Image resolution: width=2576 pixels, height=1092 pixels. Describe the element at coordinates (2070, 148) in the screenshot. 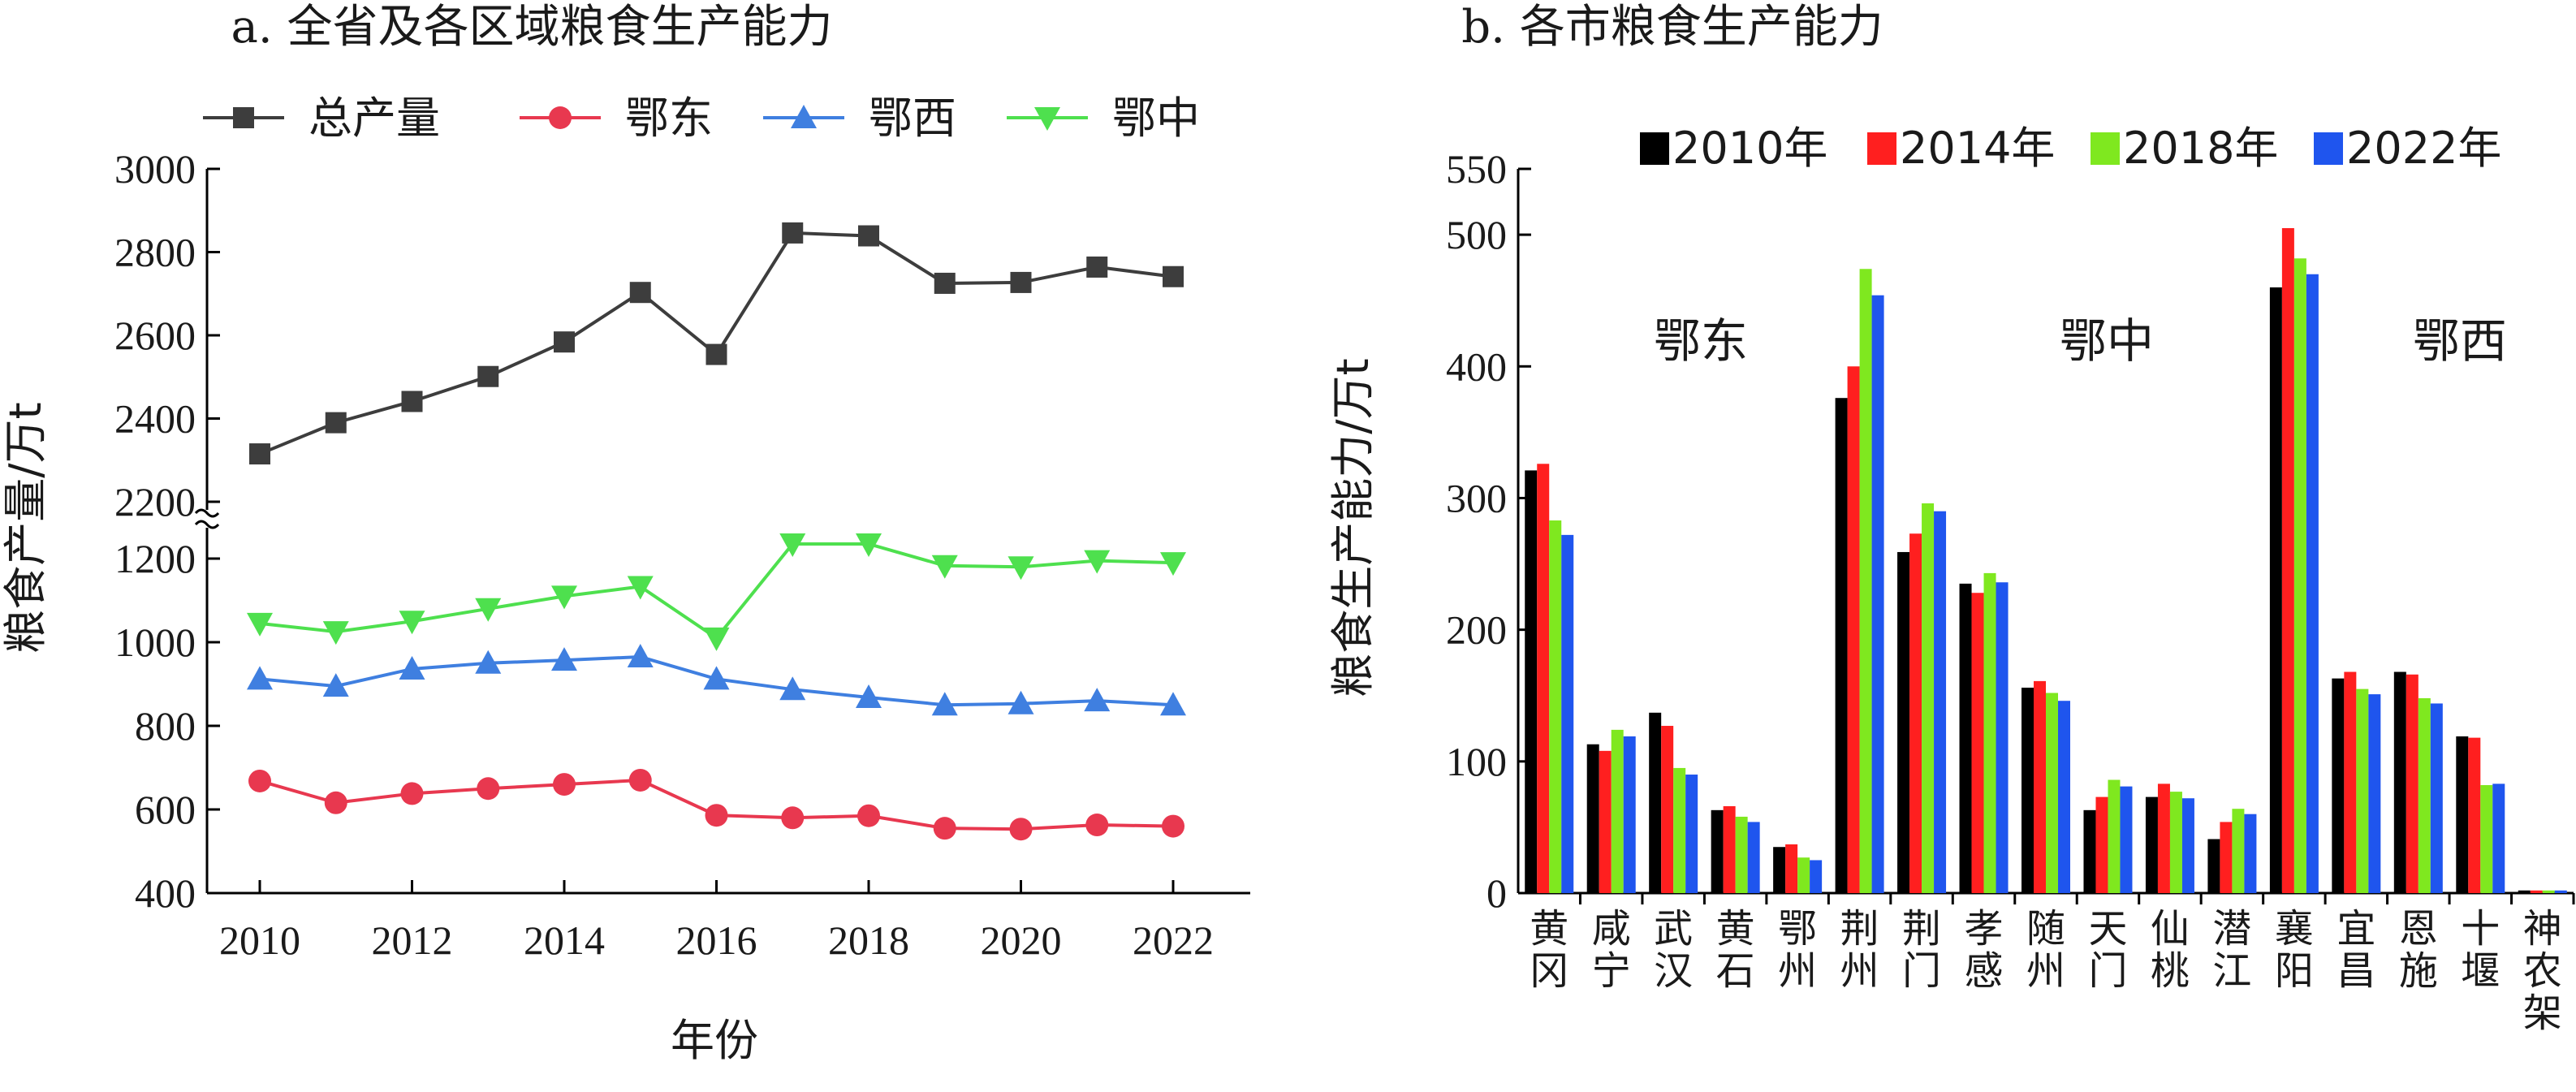

I see `panel-b-legend: 2010年 2014年 2018年 2022年` at that location.